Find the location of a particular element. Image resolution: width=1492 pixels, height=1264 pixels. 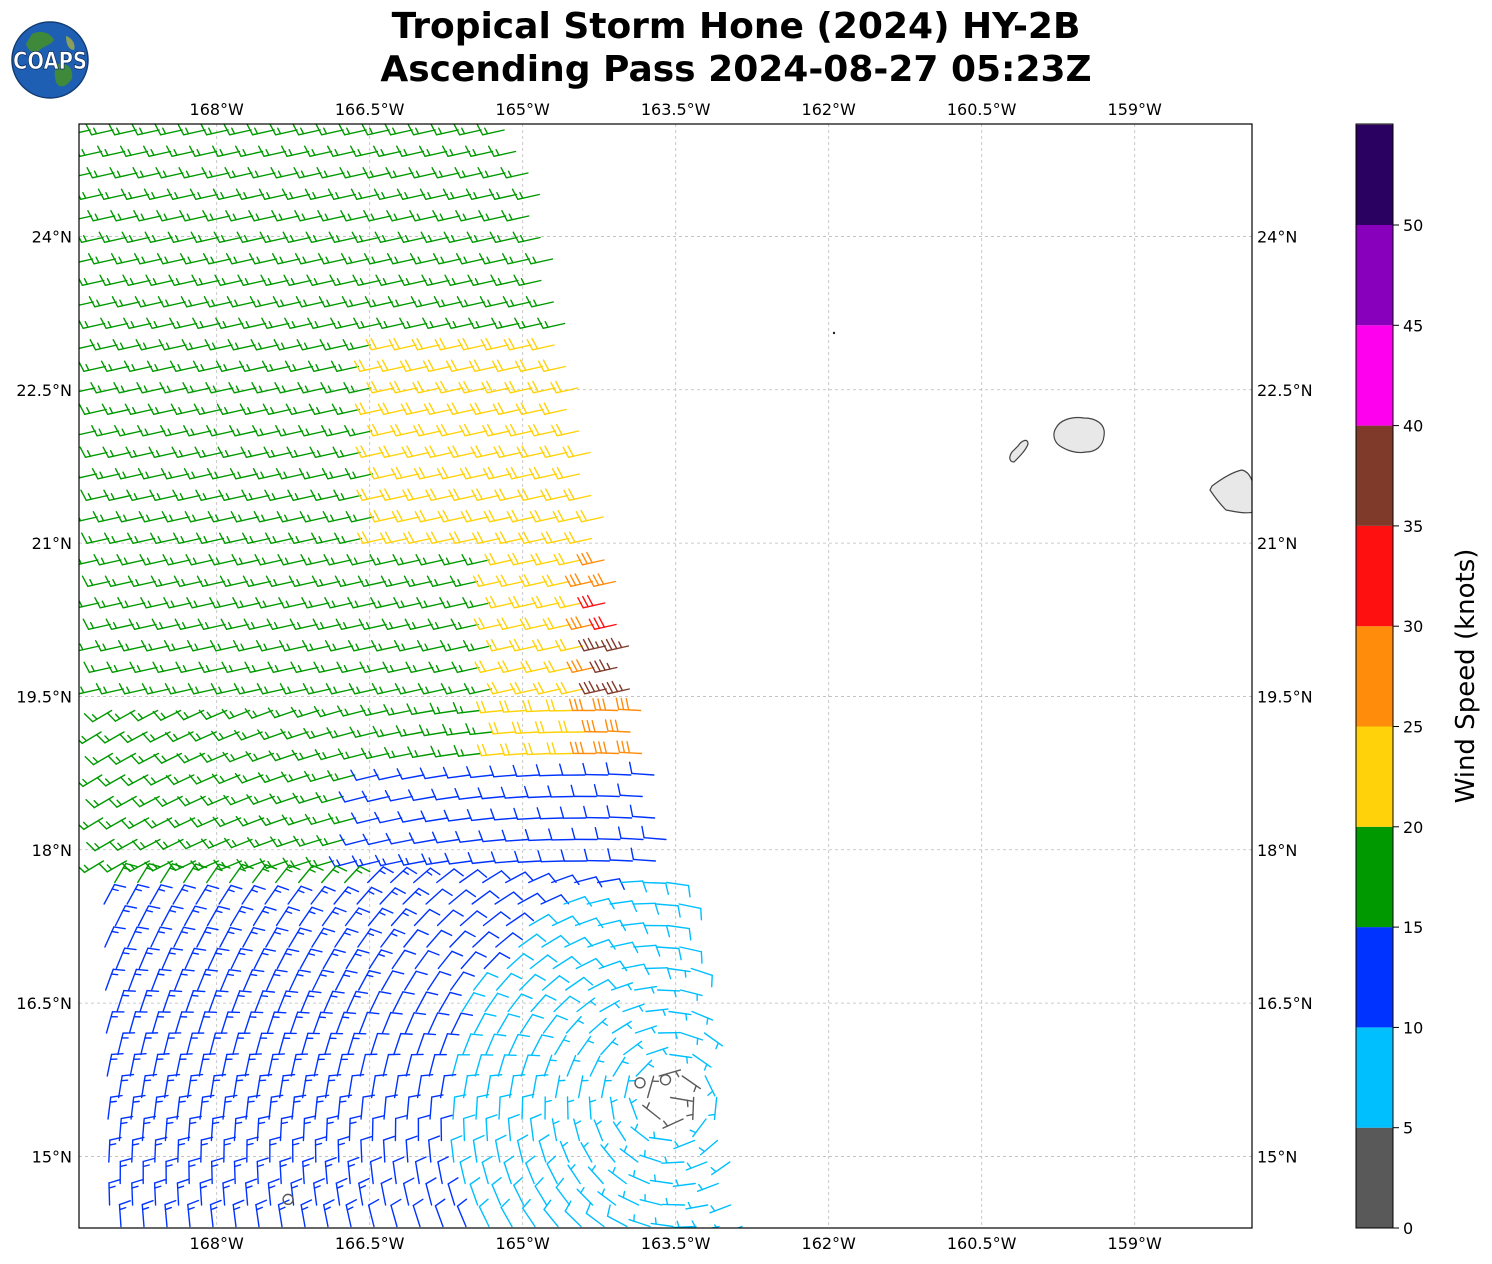

lon-tick-label-bottom: 159°W is located at coordinates (1135, 1243).